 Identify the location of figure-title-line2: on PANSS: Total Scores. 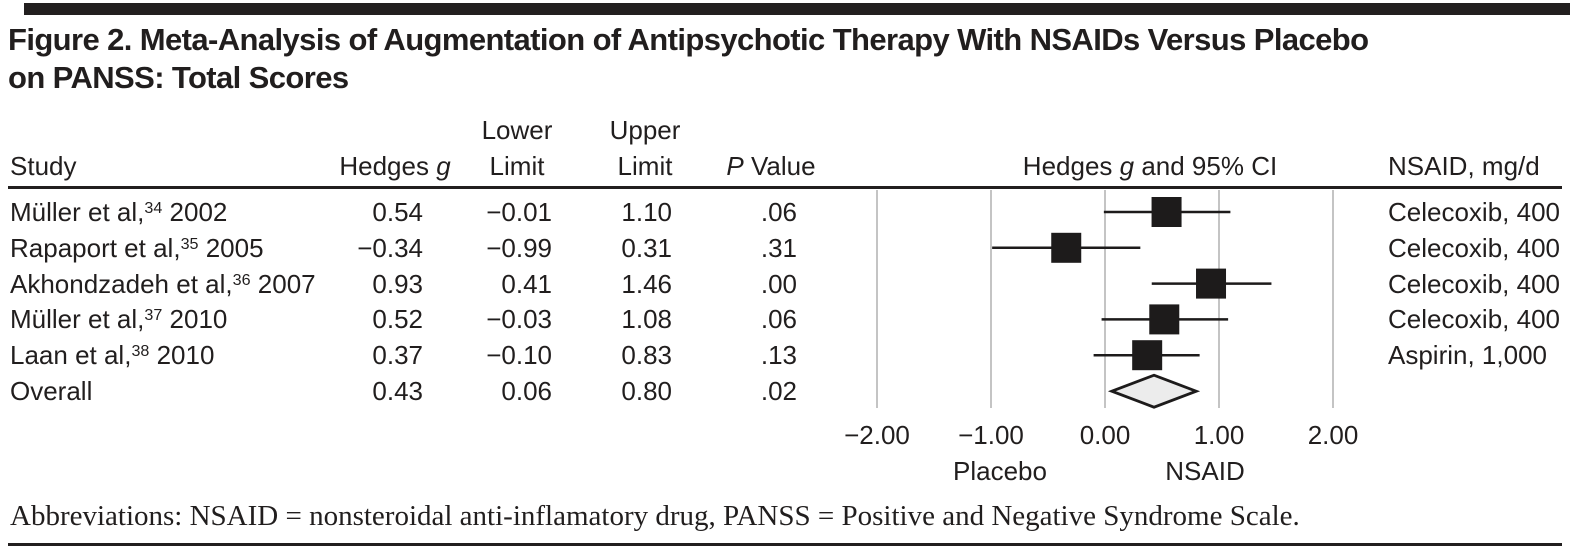
(178, 77).